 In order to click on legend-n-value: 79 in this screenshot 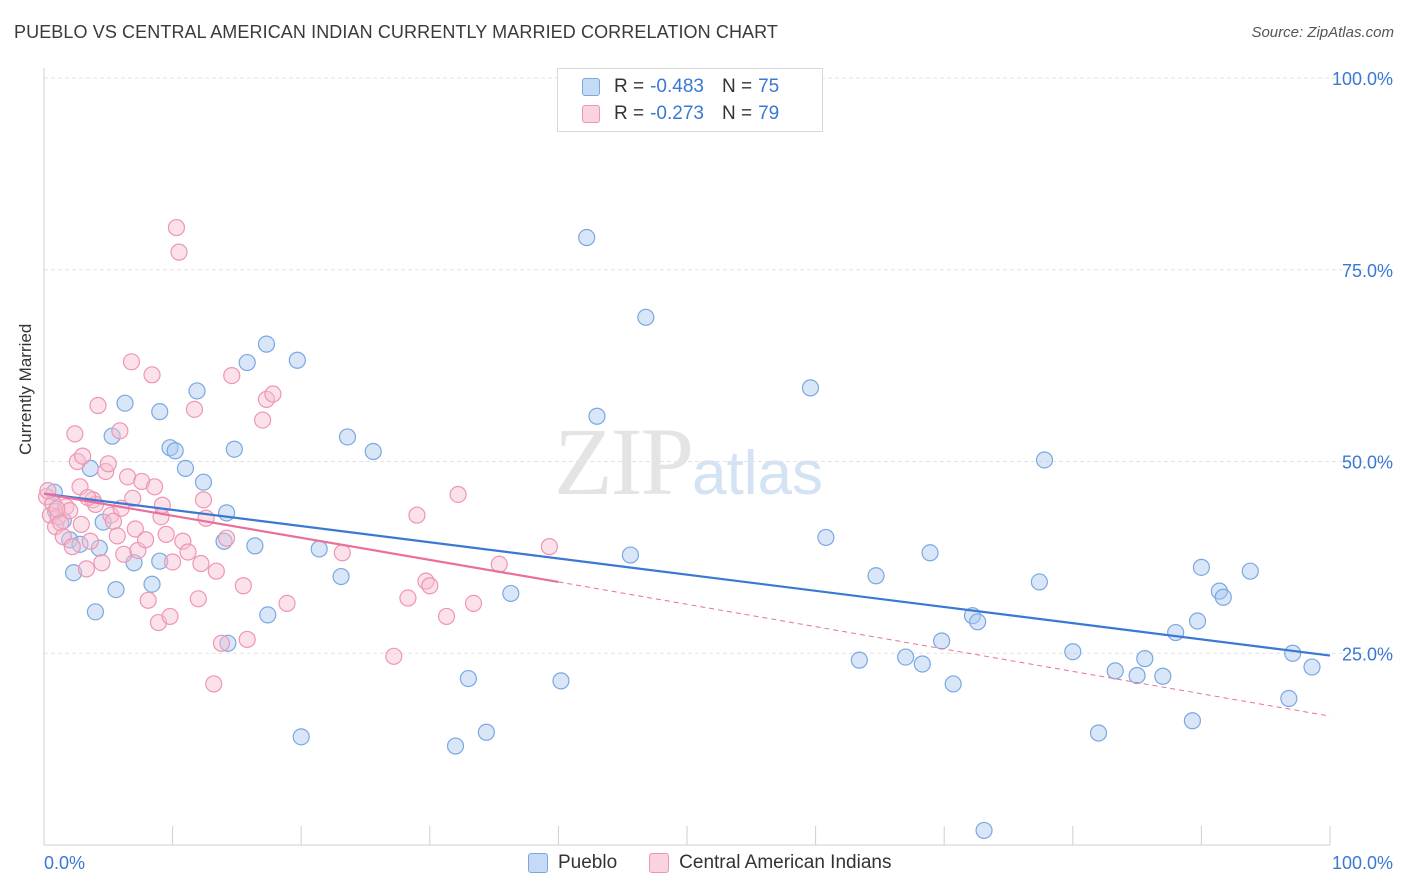, I will do `click(769, 113)`.